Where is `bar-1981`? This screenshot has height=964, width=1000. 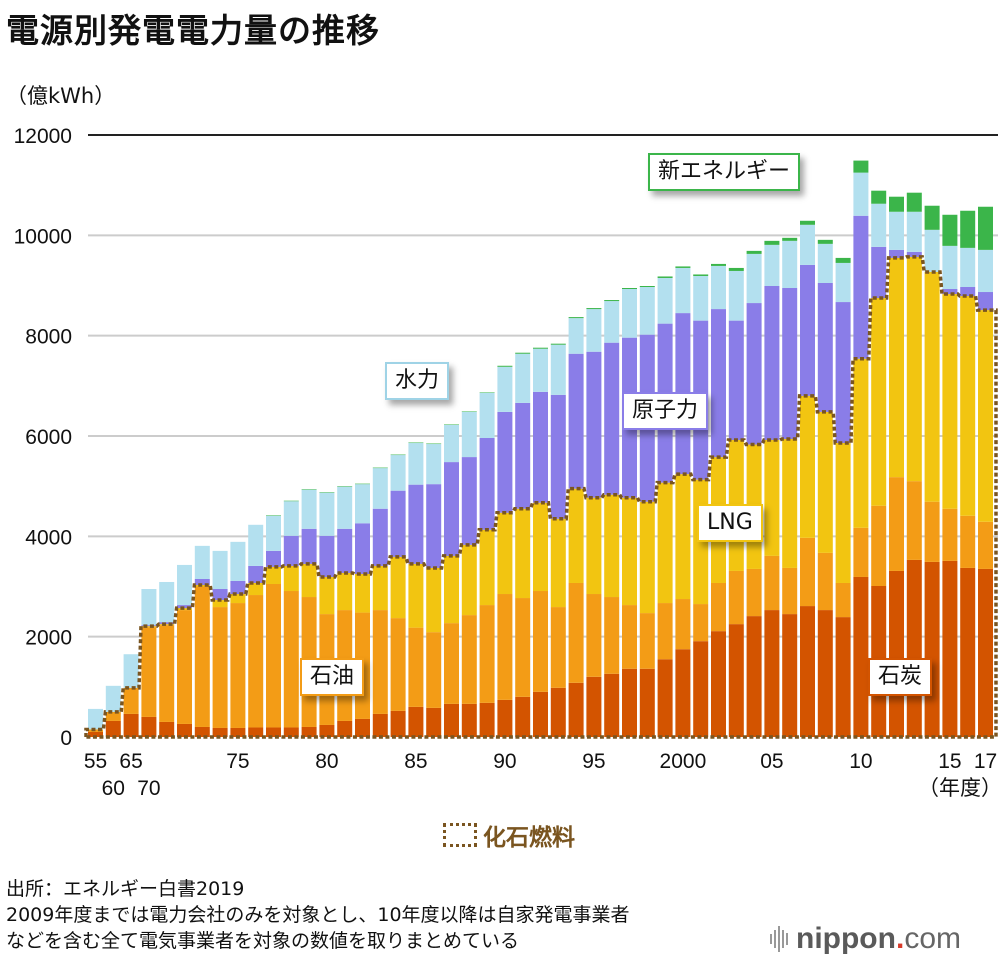 bar-1981 is located at coordinates (345, 611).